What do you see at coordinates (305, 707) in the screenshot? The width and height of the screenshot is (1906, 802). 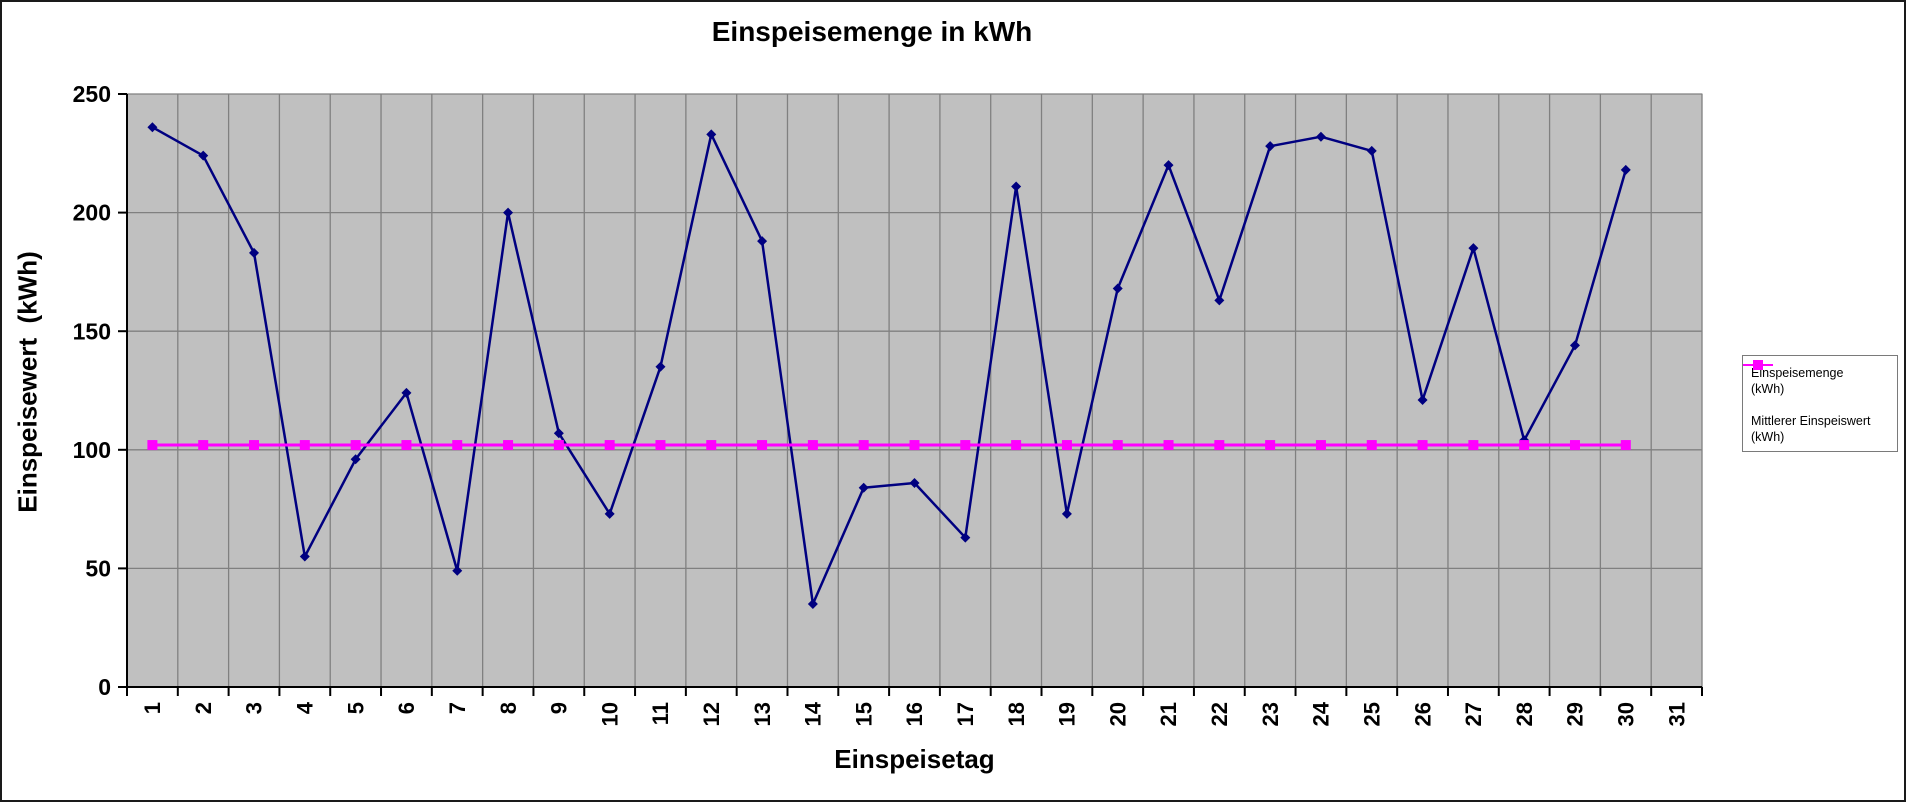 I see `x-tick-label: 4` at bounding box center [305, 707].